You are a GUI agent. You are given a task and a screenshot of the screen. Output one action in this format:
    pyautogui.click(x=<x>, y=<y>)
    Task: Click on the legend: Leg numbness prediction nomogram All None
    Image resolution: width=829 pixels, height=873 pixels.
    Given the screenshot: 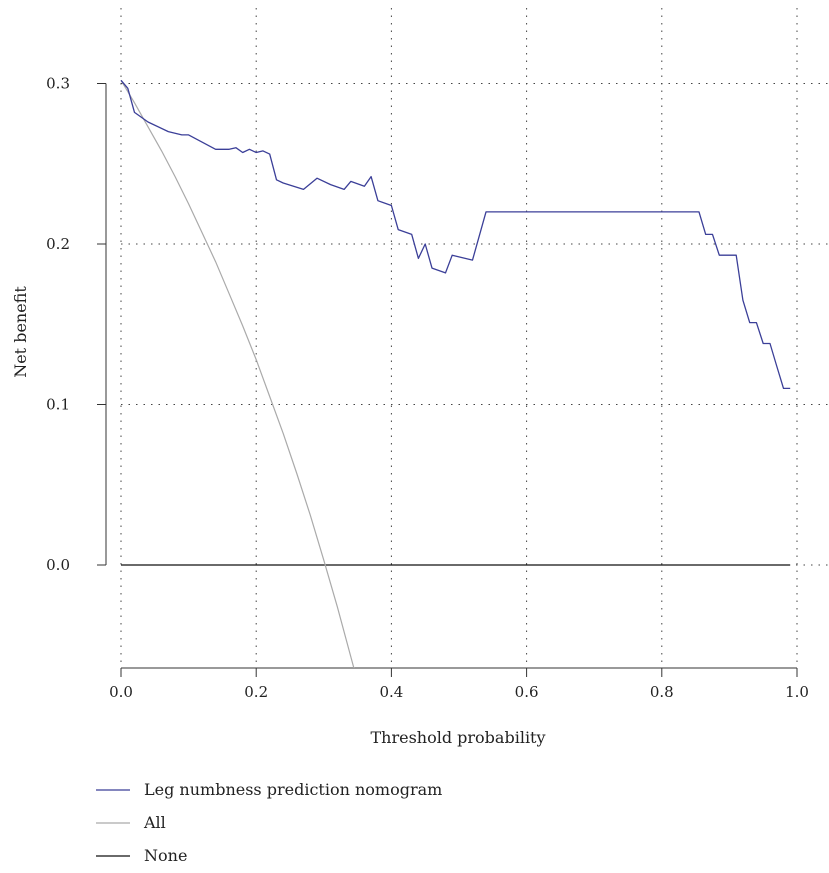 What is the action you would take?
    pyautogui.click(x=269, y=822)
    